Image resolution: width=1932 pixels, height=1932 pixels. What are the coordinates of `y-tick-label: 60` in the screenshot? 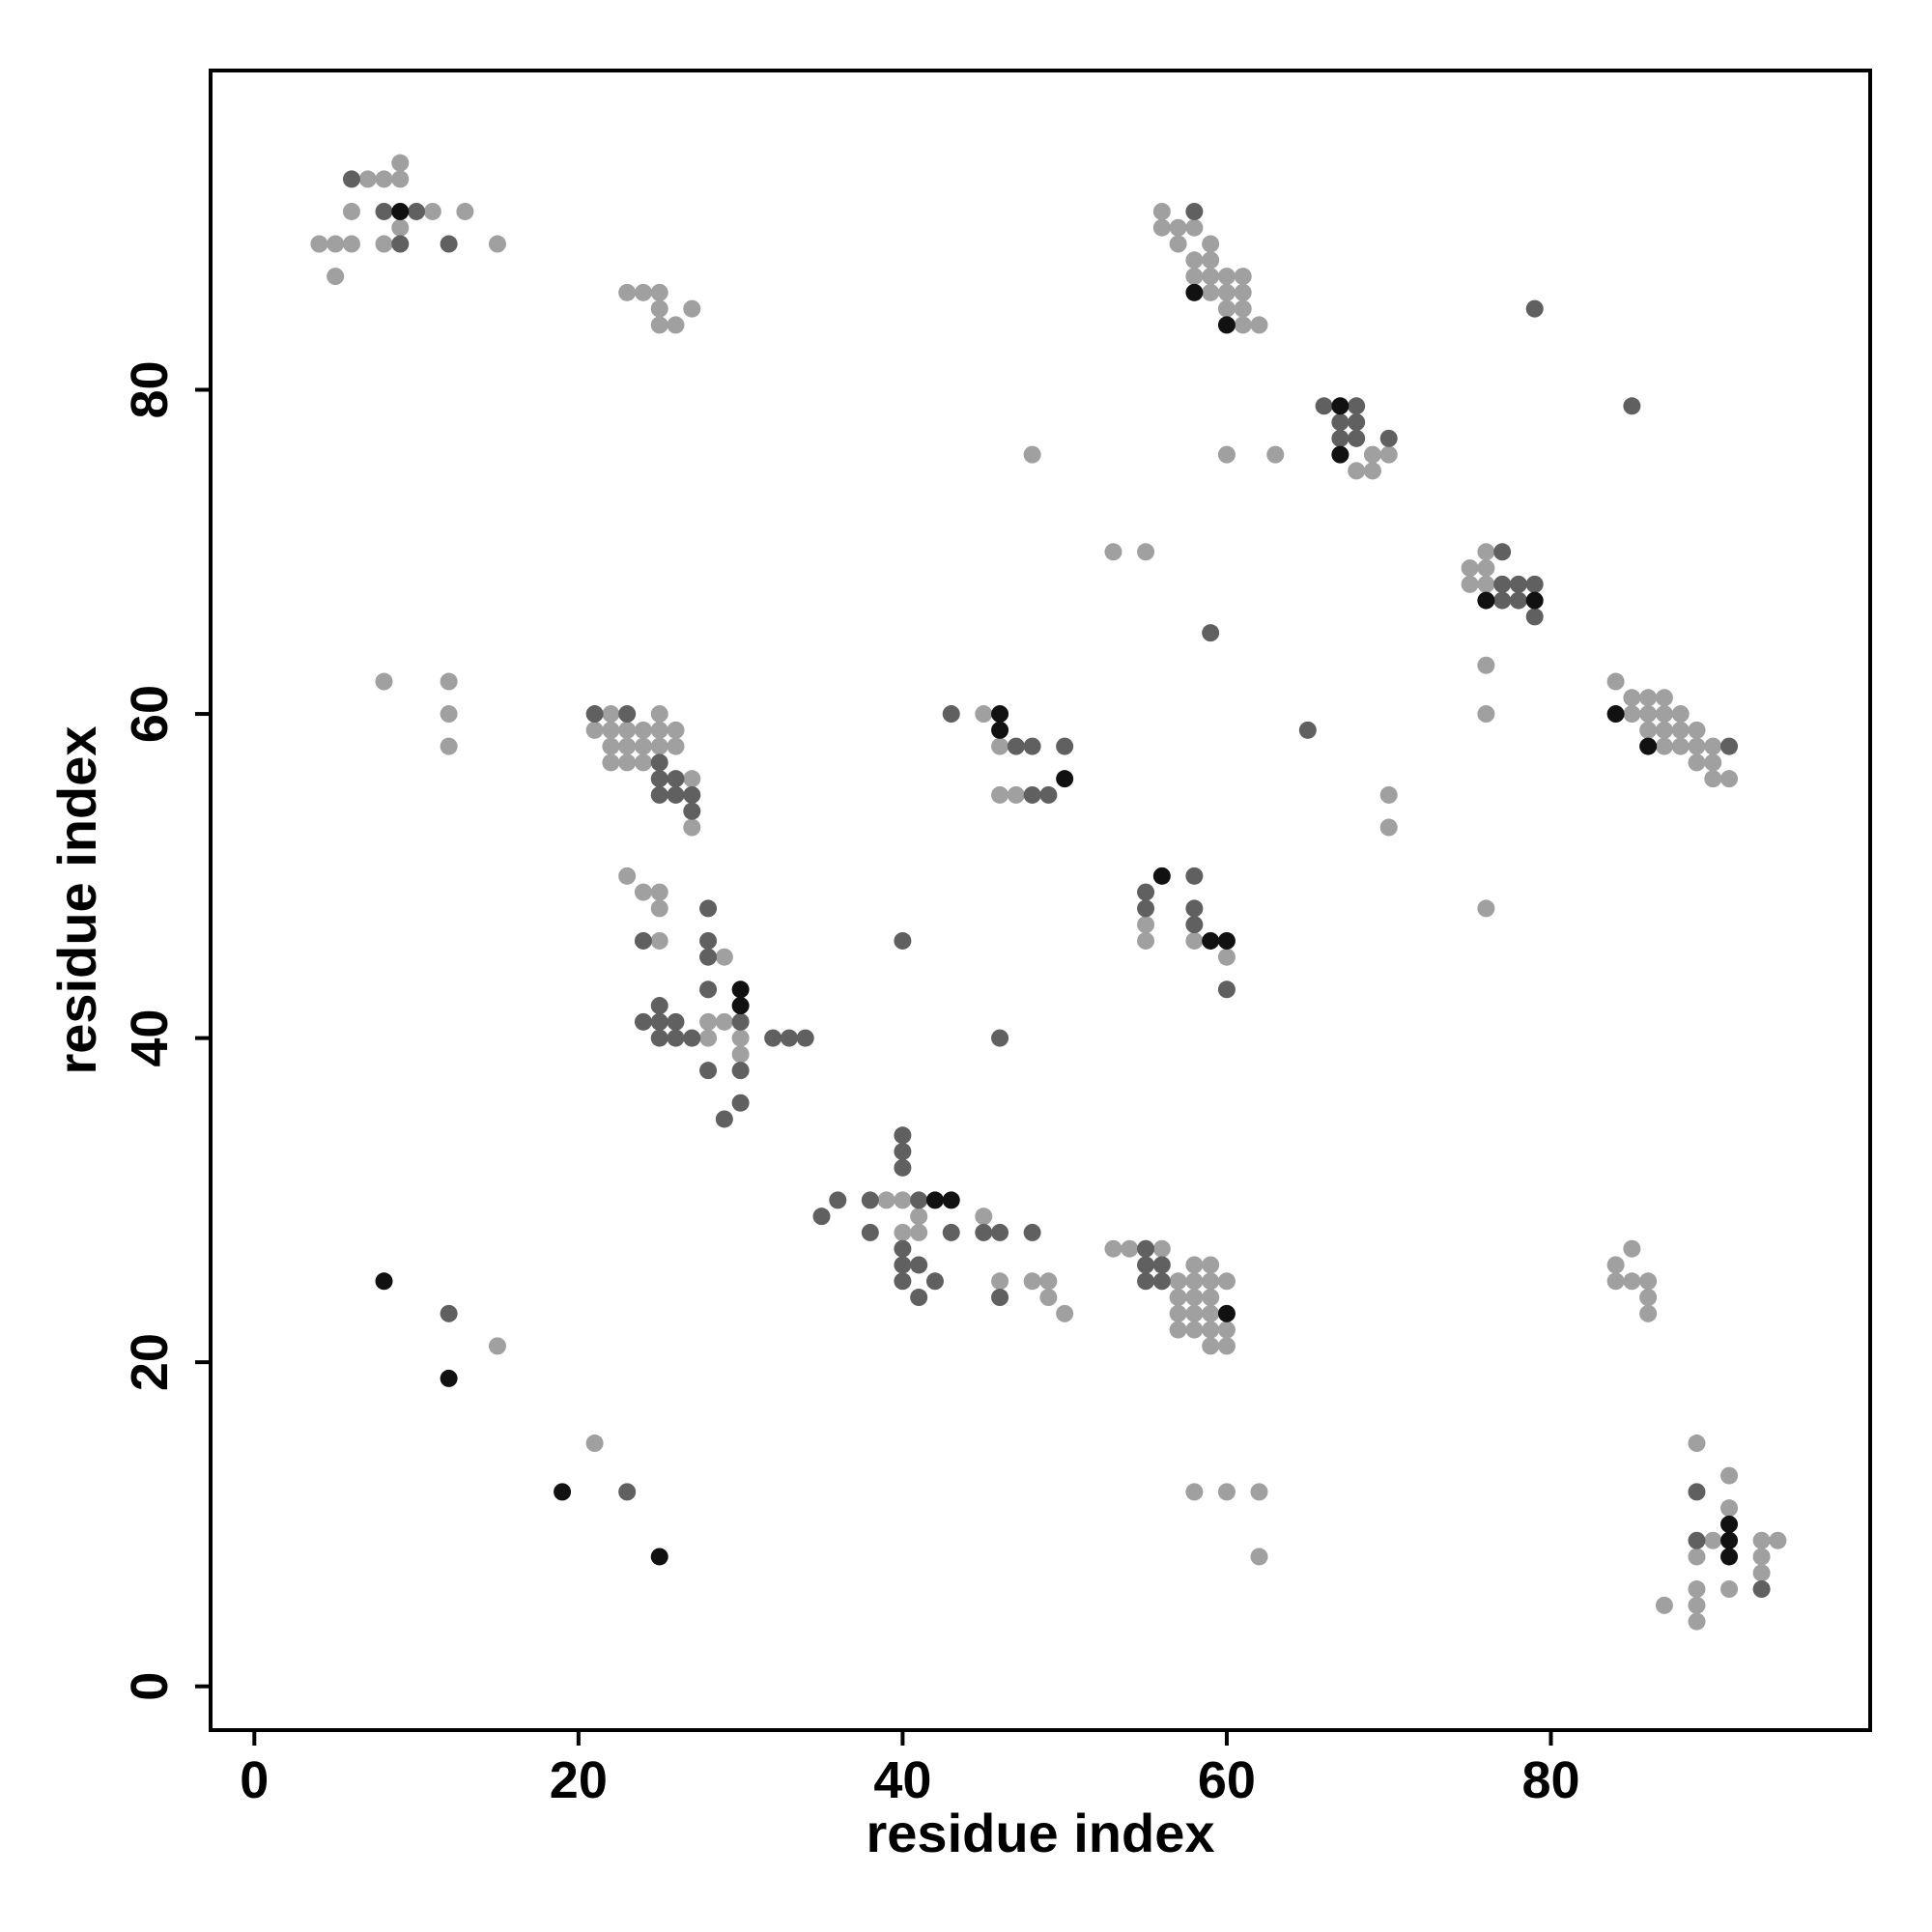 It's located at (150, 714).